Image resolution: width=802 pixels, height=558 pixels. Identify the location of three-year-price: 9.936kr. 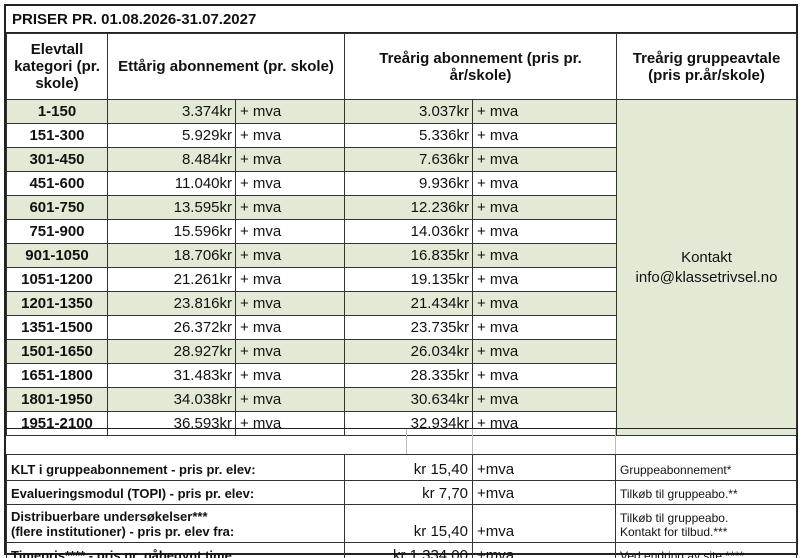
(408, 183).